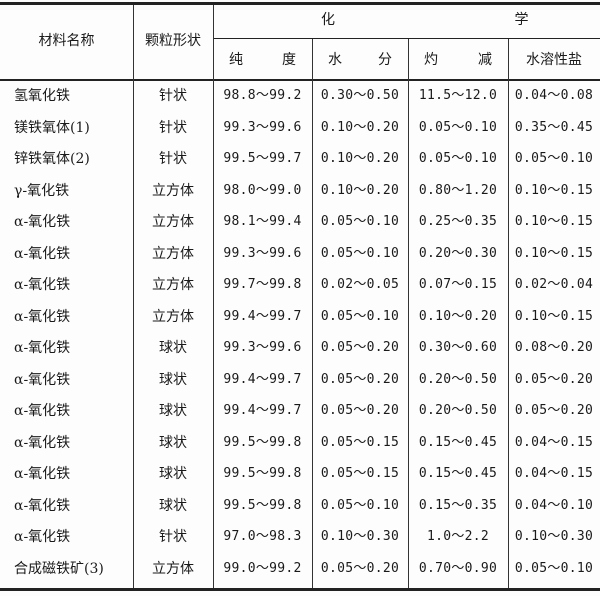 This screenshot has width=600, height=596. I want to click on top-rule, so click(300, 3).